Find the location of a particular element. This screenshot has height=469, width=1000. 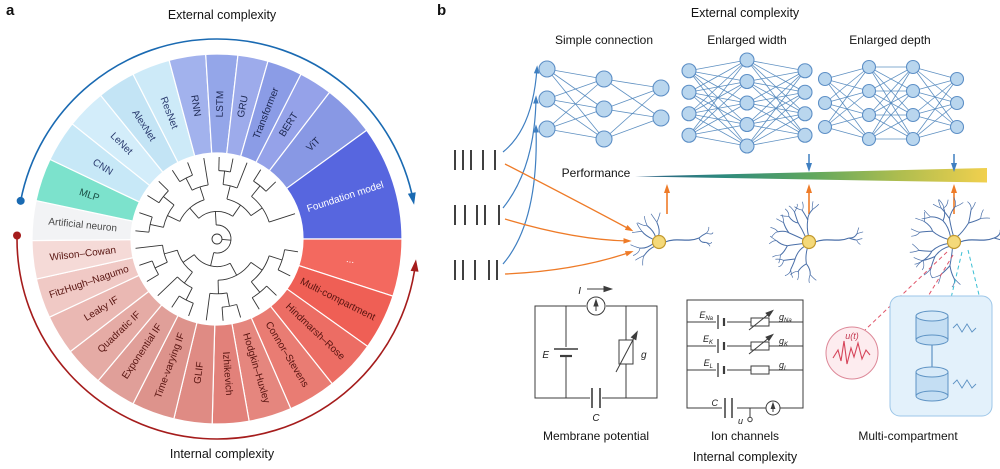

circuit-membrane-potential: I E g C is located at coordinates (596, 354).